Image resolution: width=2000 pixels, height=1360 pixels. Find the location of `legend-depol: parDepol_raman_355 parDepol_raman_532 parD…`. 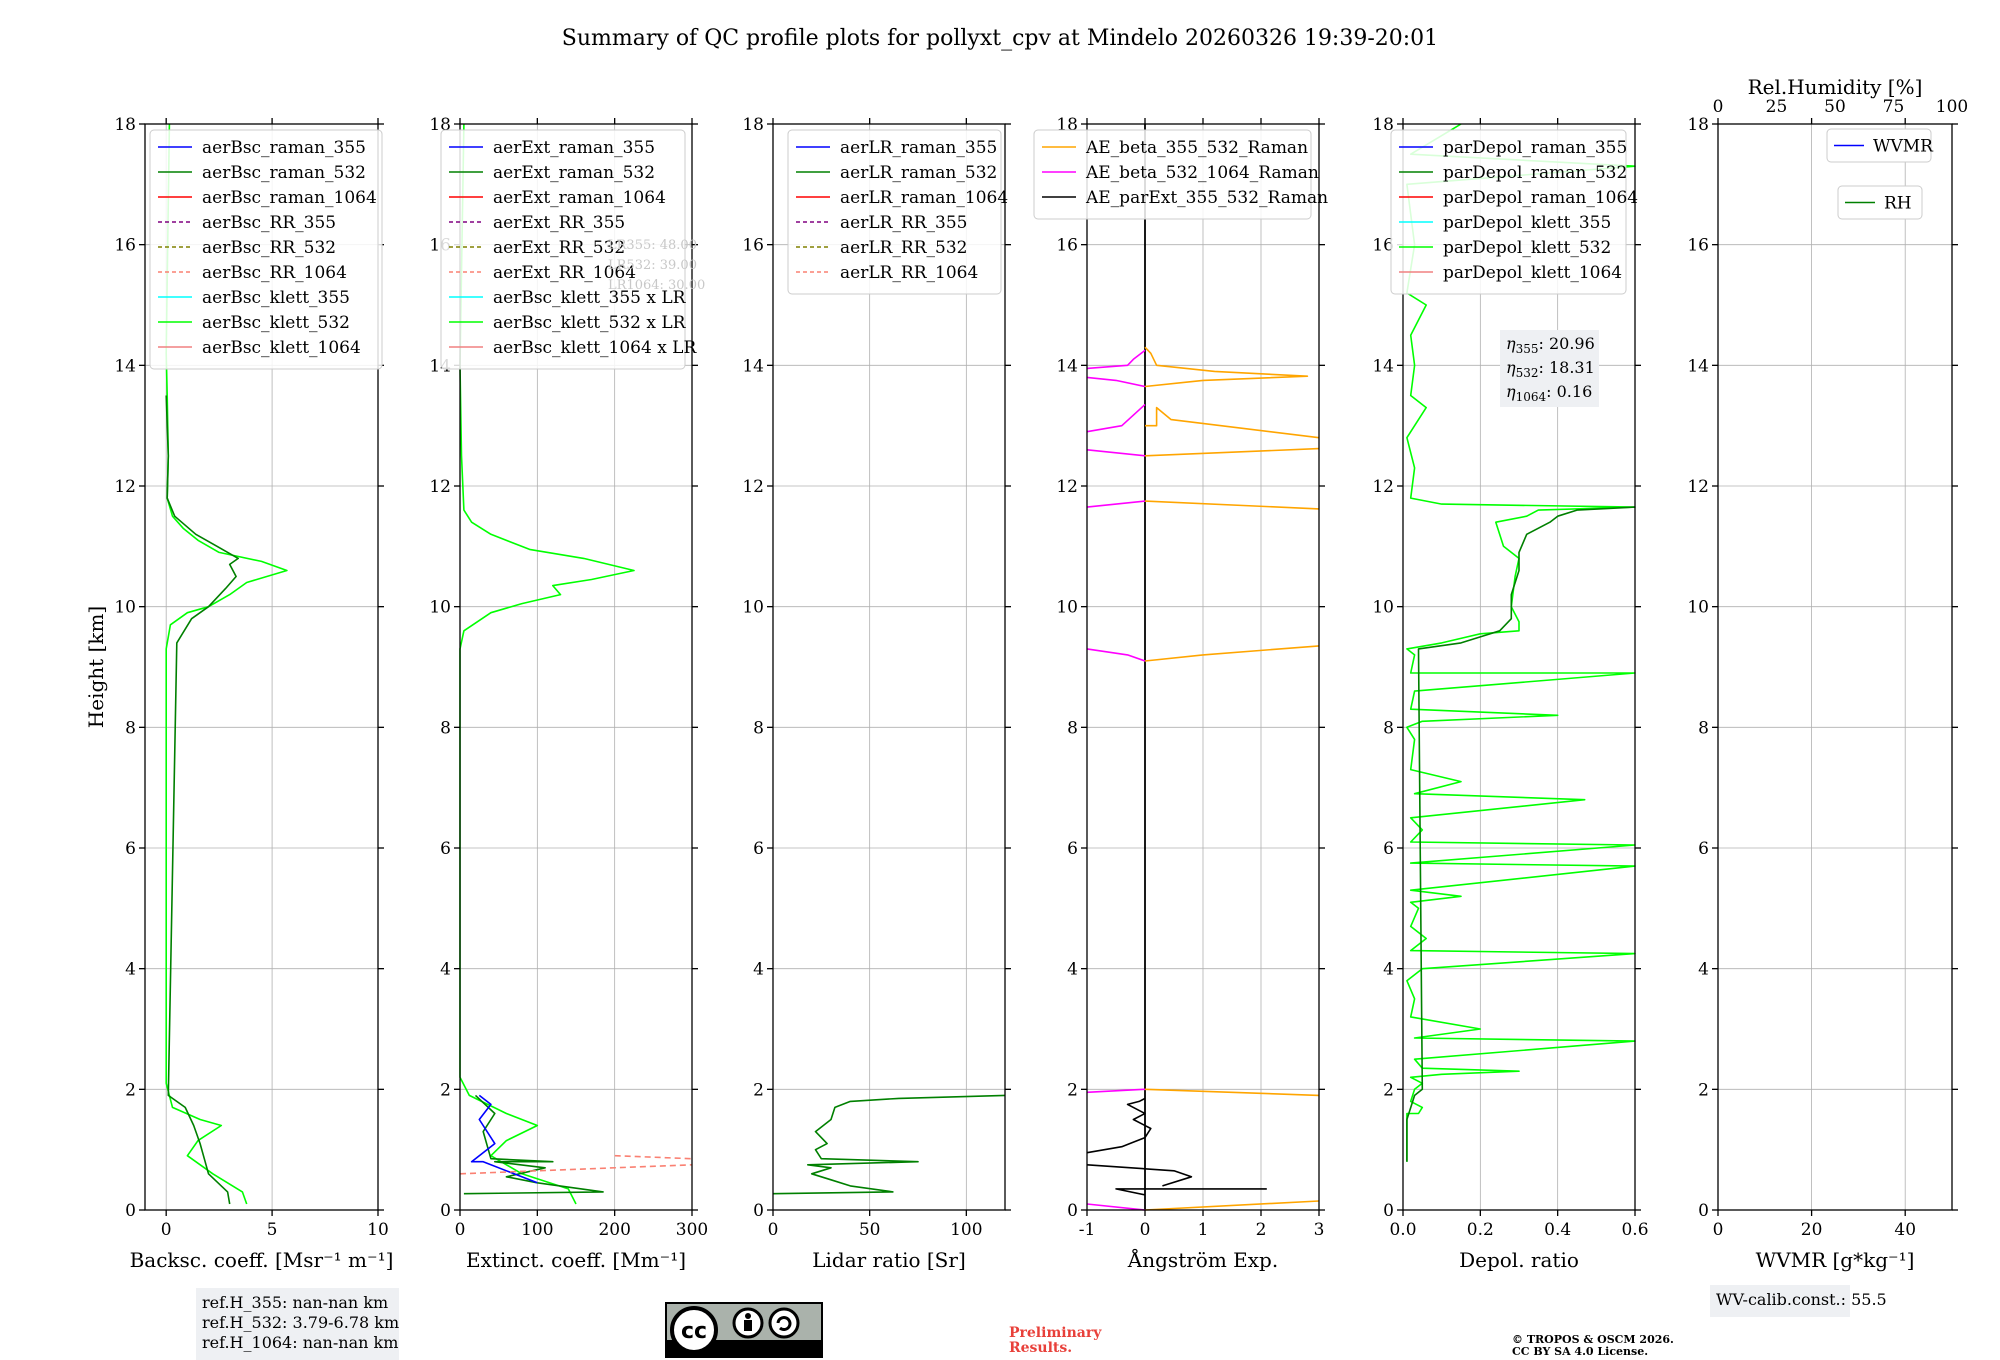

legend-depol: parDepol_raman_355 parDepol_raman_532 parD… is located at coordinates (1514, 212).